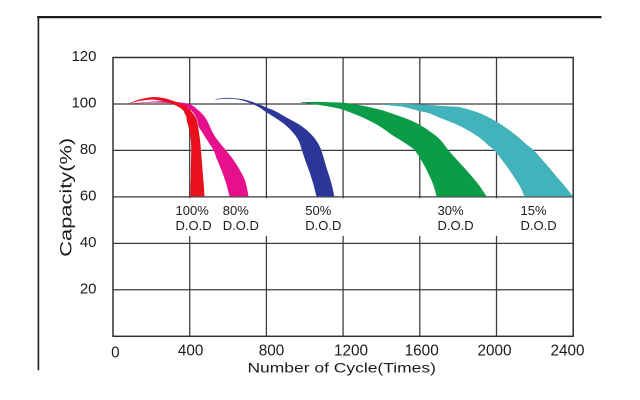  What do you see at coordinates (83, 56) in the screenshot?
I see `svg-text: 120` at bounding box center [83, 56].